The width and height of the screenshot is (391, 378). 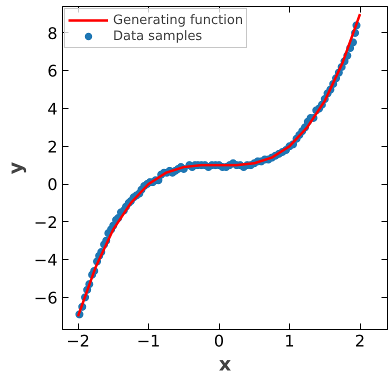 What do you see at coordinates (46, 260) in the screenshot?
I see `y-tick-label: −4` at bounding box center [46, 260].